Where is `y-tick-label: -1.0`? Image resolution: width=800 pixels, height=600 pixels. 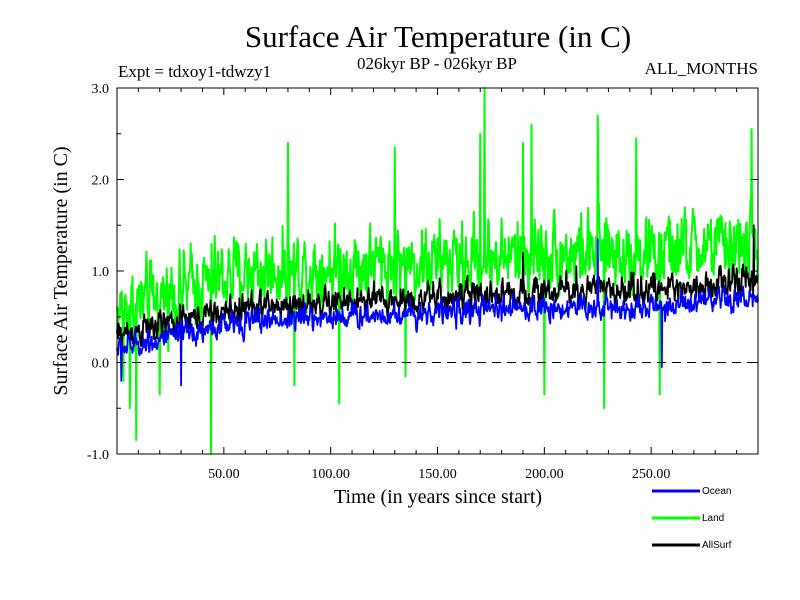
y-tick-label: -1.0 is located at coordinates (98, 455).